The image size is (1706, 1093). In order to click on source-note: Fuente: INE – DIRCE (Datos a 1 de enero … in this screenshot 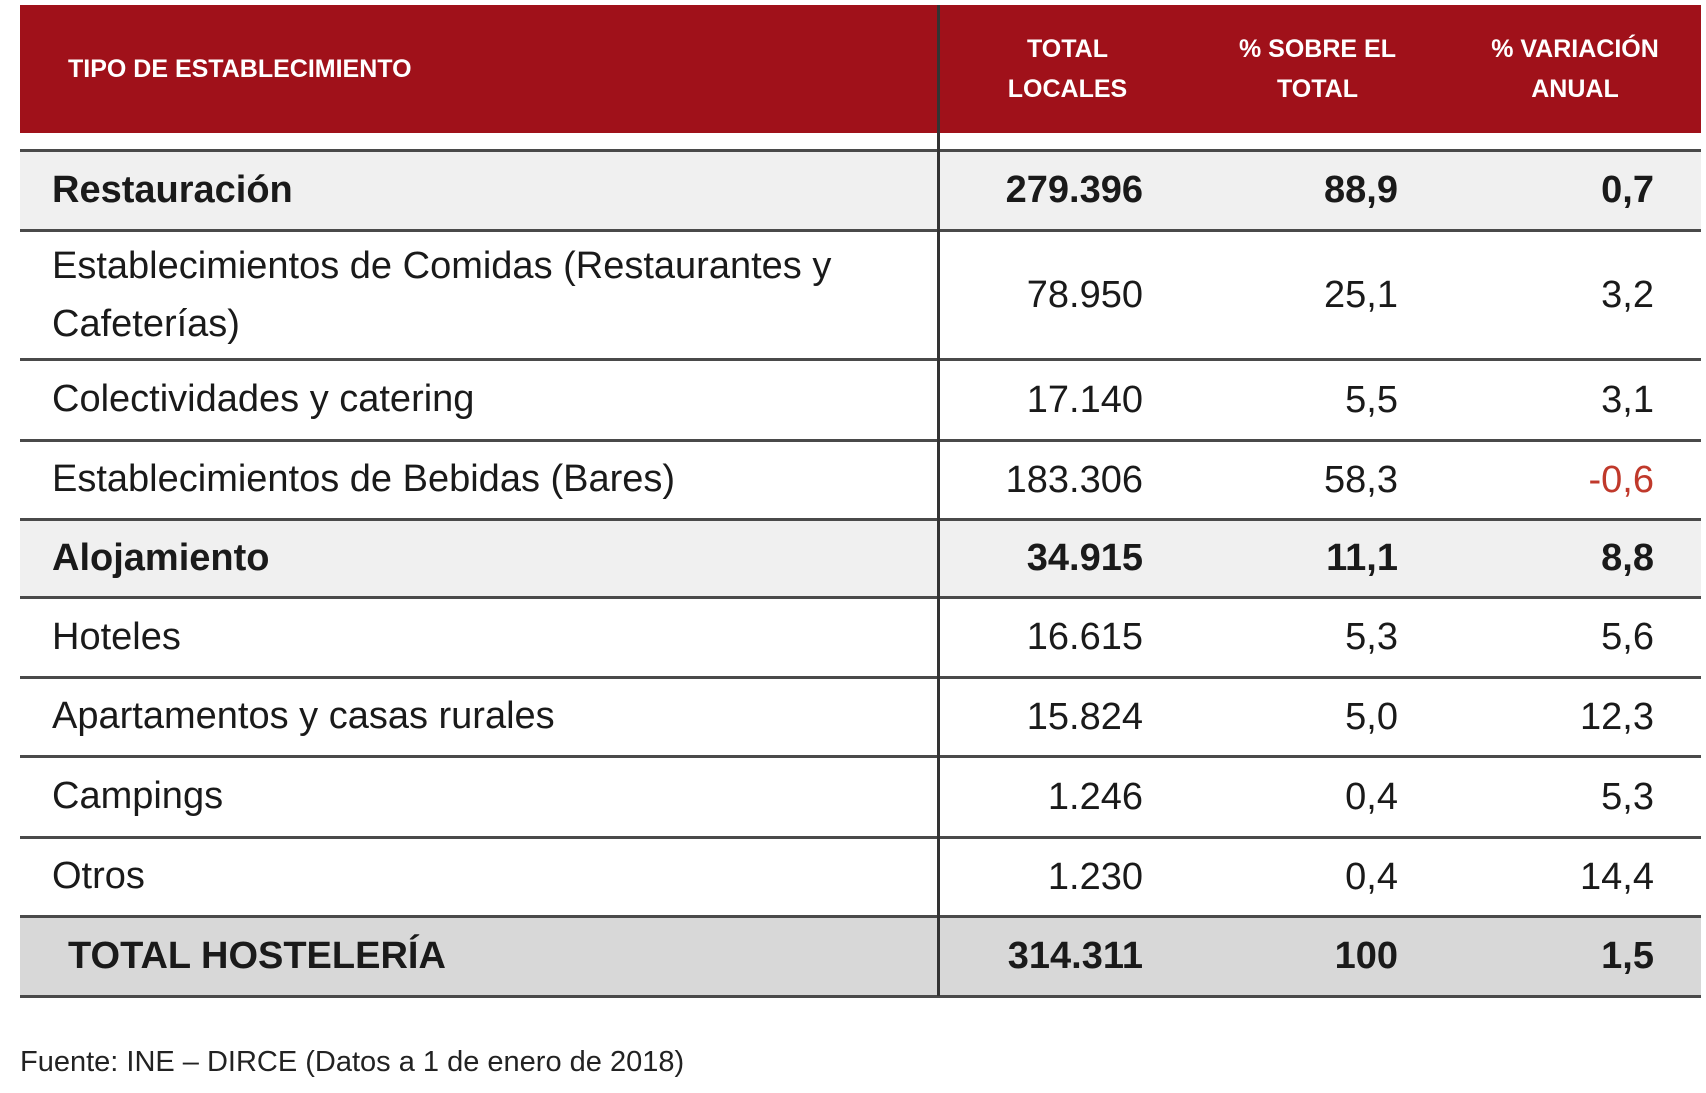, I will do `click(352, 1062)`.